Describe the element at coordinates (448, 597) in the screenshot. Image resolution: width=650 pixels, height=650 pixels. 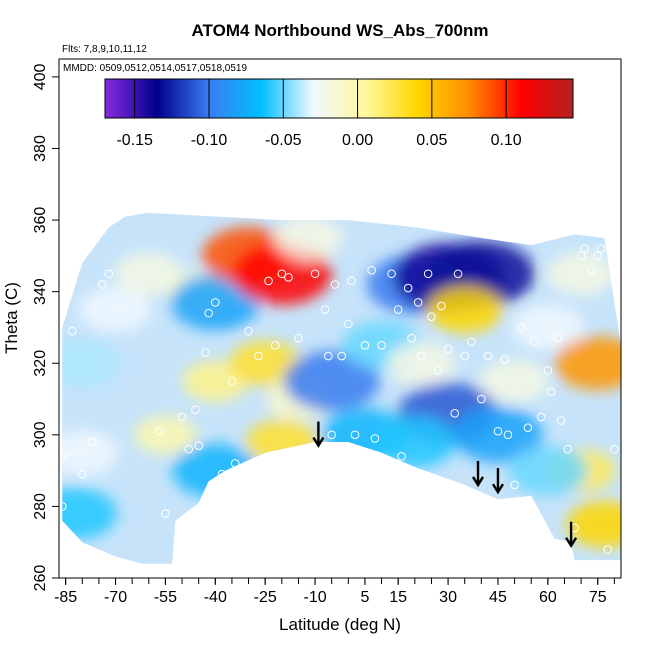
I see `x-tick-label: 30` at that location.